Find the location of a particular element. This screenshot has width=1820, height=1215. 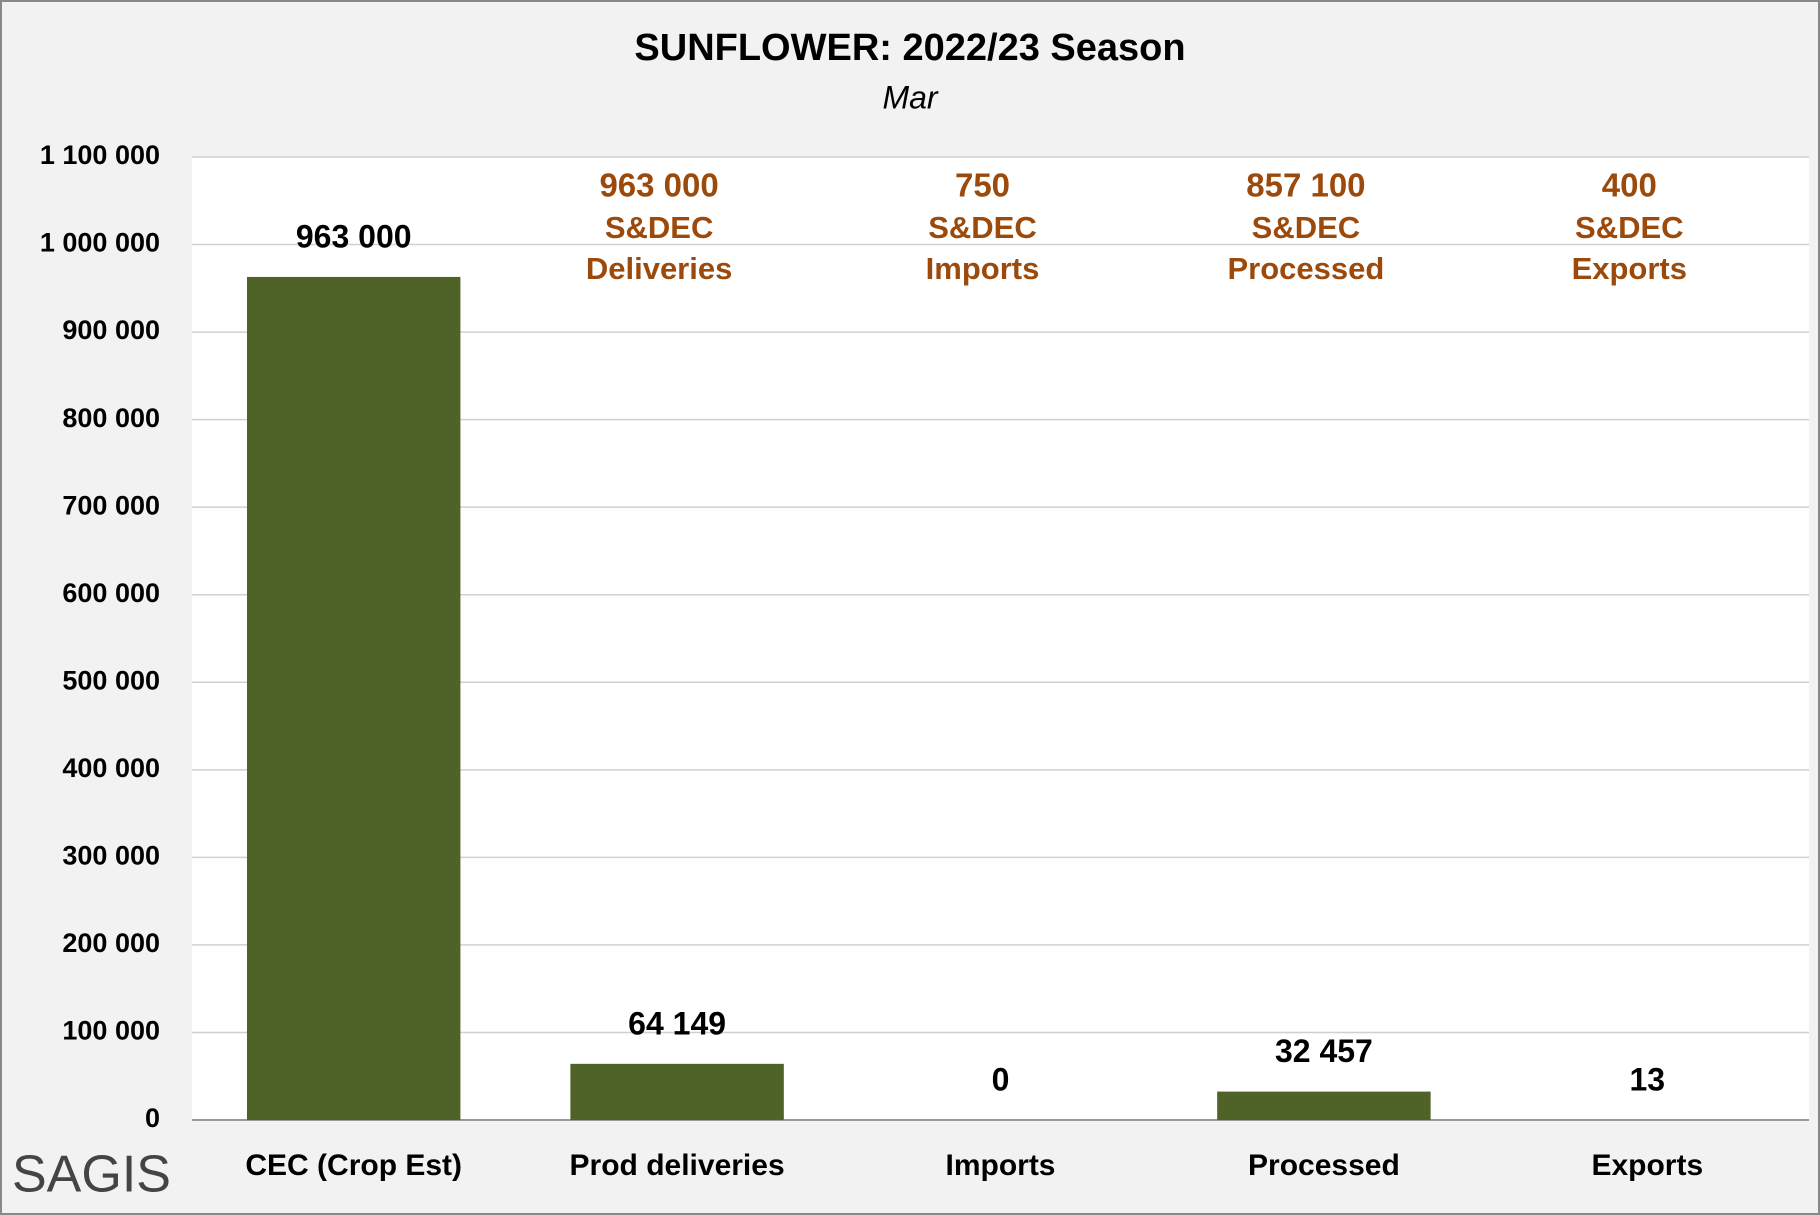

y-tick-label: 600 000 is located at coordinates (111, 593).